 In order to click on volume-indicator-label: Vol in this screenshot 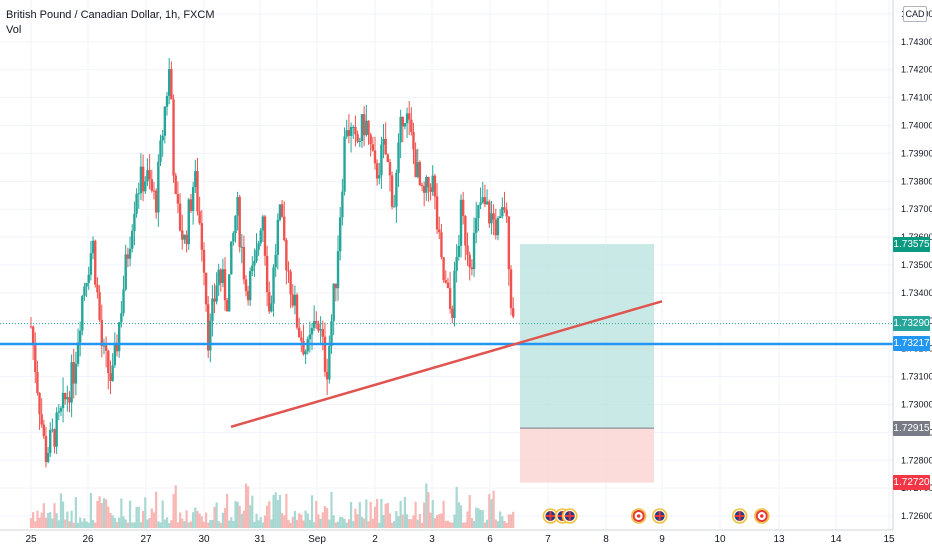, I will do `click(14, 30)`.